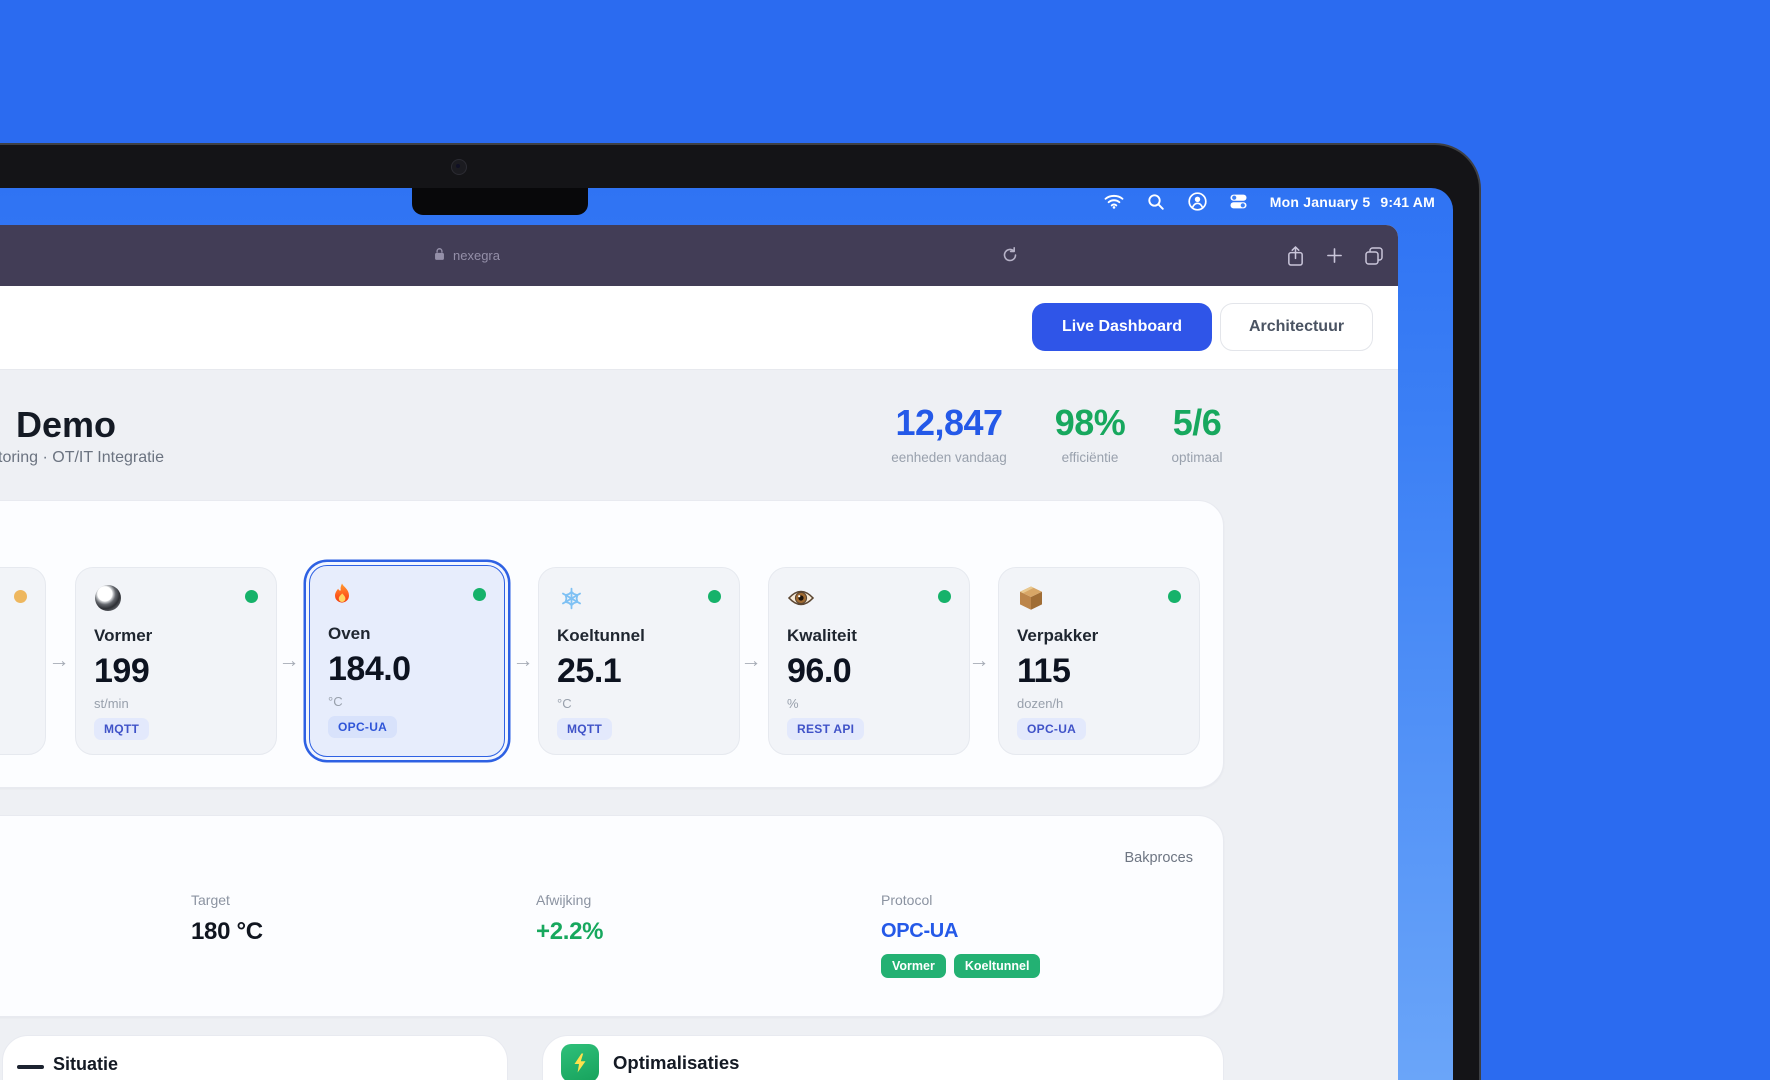 This screenshot has height=1080, width=1770. I want to click on stat-label: efficiëntie, so click(1090, 457).